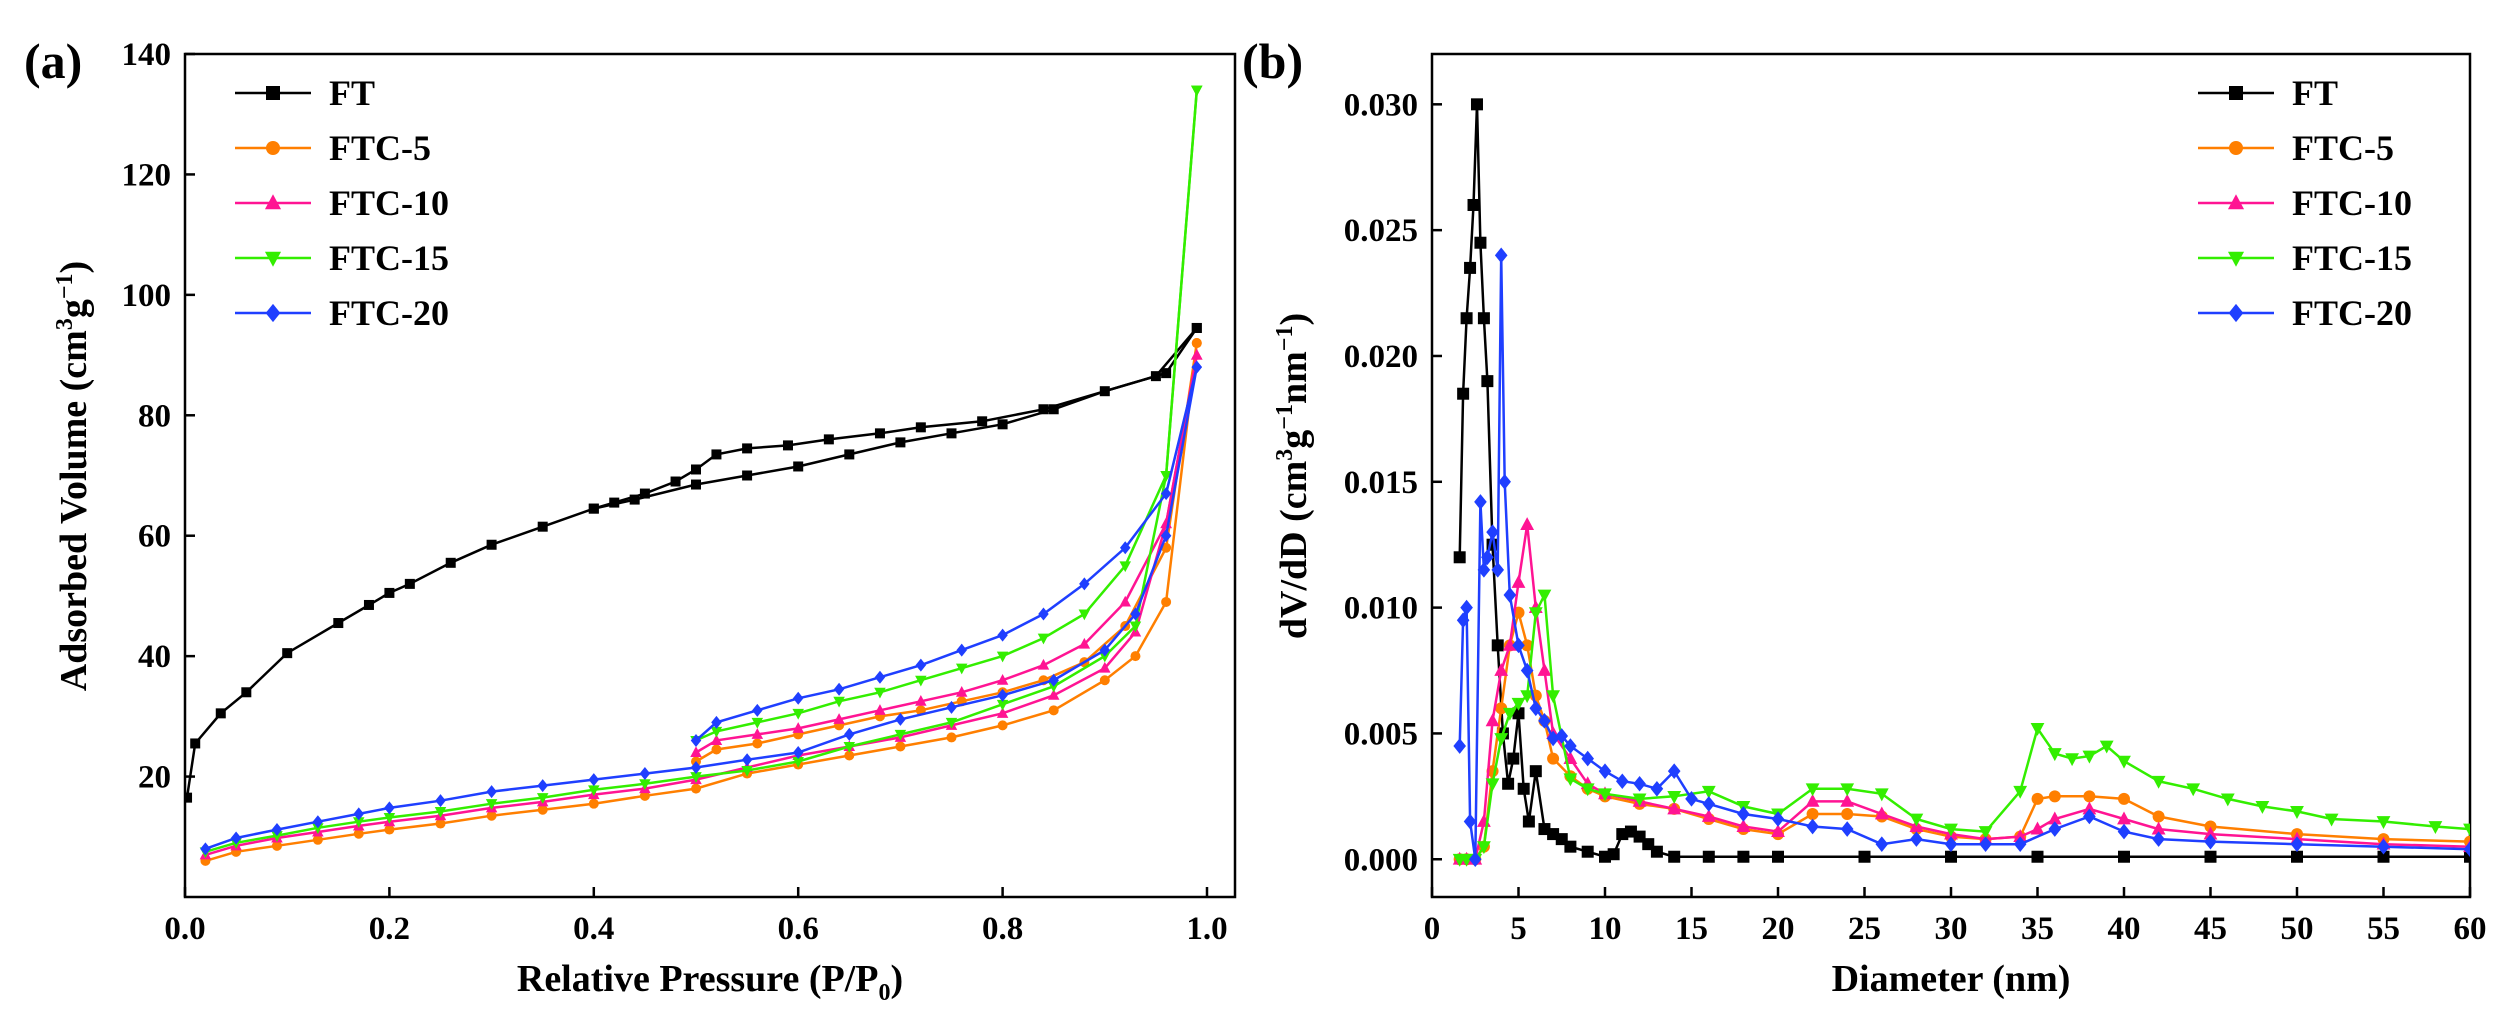  I want to click on x-tick-label: 30, so click(1951, 929).